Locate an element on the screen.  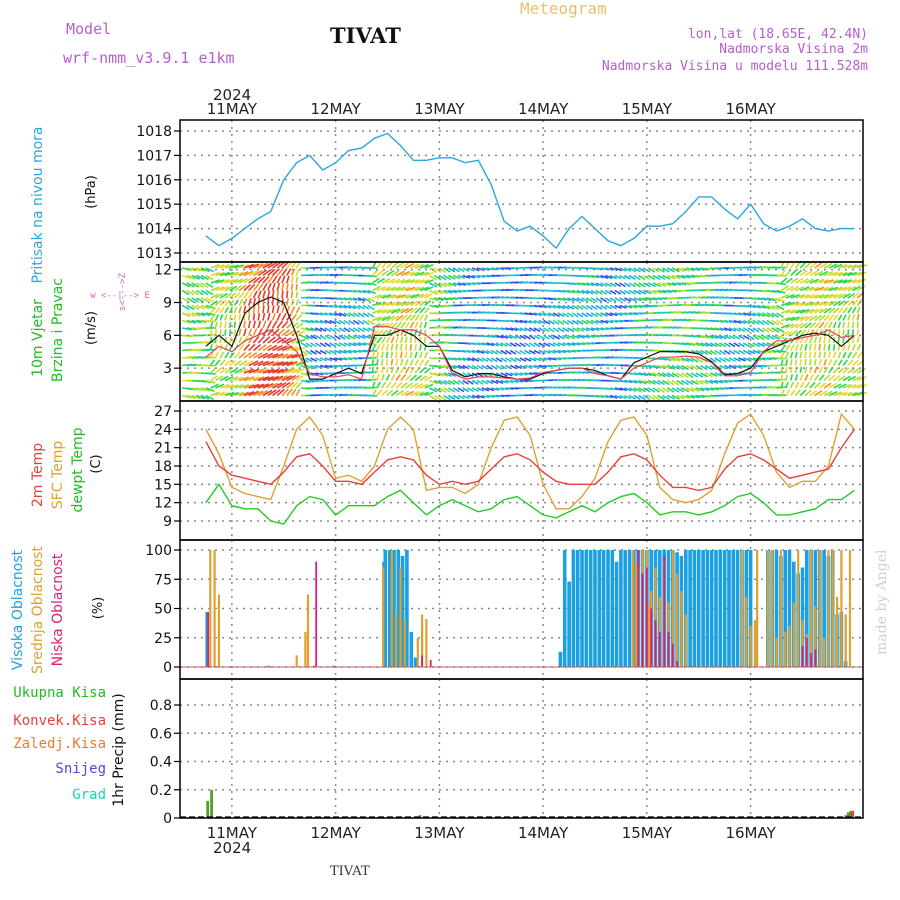
day-label-bottom: 14MAY is located at coordinates (543, 833).